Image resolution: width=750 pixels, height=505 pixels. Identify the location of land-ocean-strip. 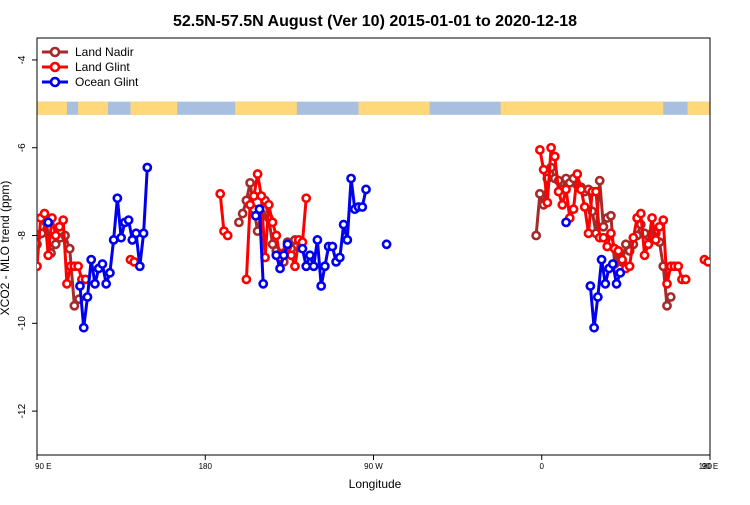
(373, 108).